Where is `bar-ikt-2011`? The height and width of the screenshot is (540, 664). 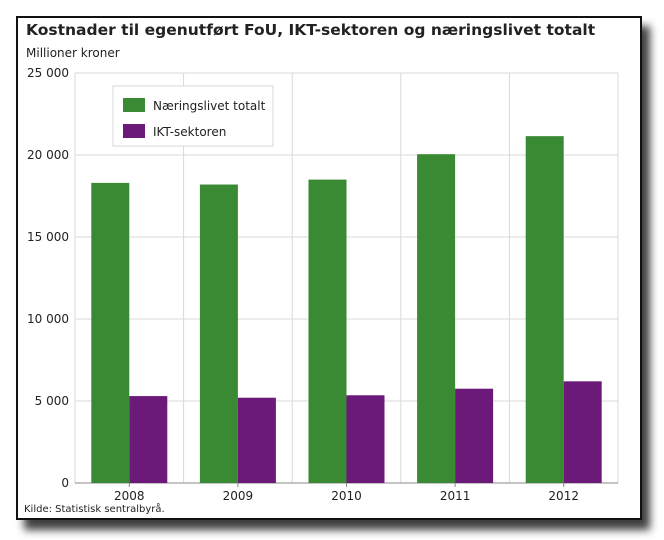 bar-ikt-2011 is located at coordinates (474, 435).